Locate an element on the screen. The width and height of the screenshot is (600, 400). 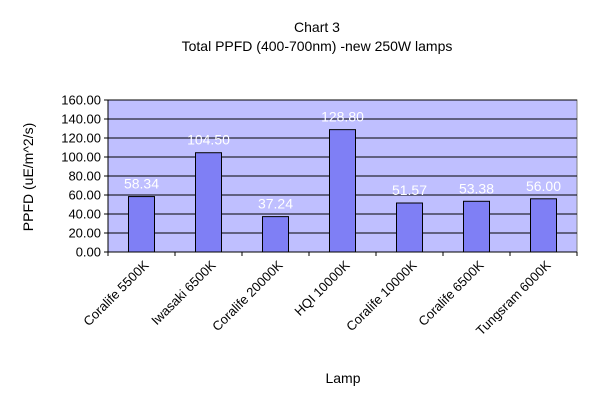
data-label: 128.80 is located at coordinates (342, 117).